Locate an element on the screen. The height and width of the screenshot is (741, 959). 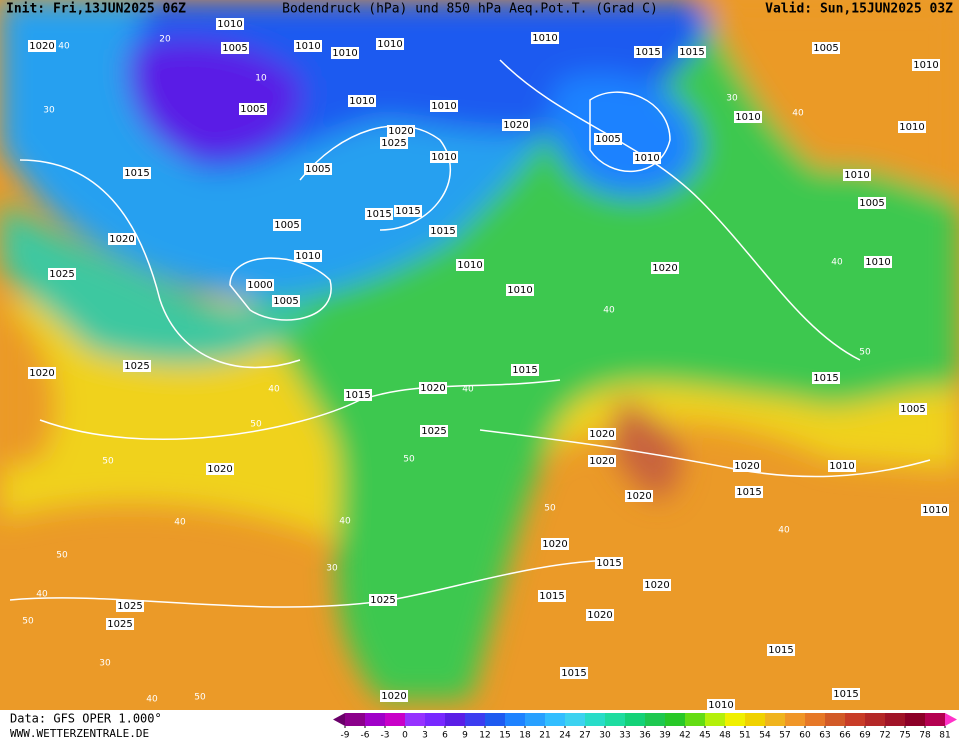
legend-tick-label: 3 is located at coordinates (425, 736).